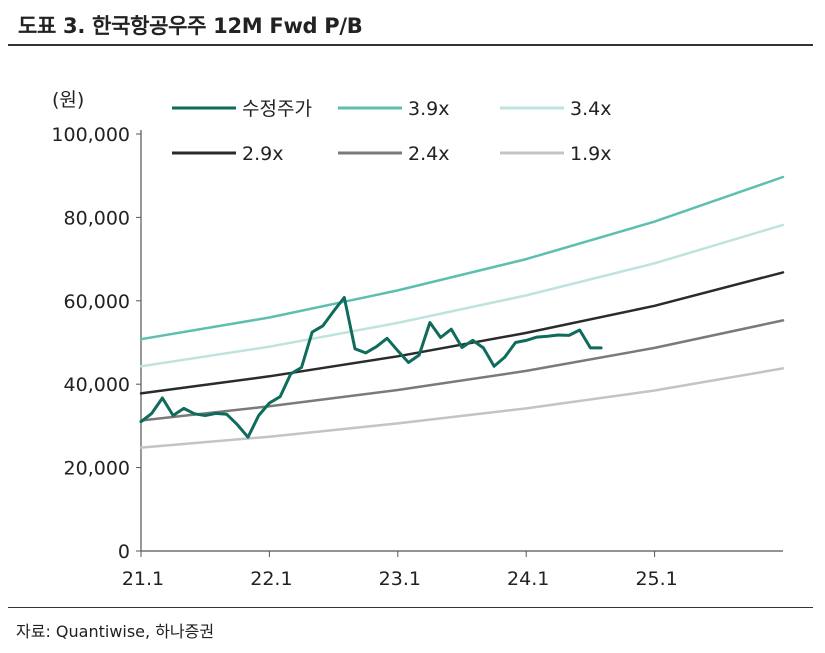 This screenshot has height=653, width=825. Describe the element at coordinates (528, 579) in the screenshot. I see `x-tick-label: 24.1` at that location.